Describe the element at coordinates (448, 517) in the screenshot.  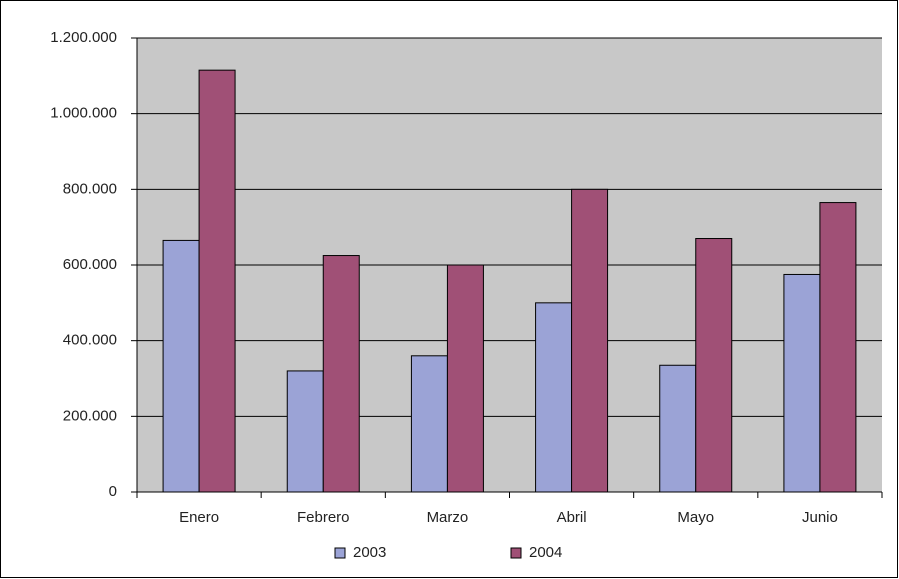
I see `x-tick-label: Marzo` at that location.